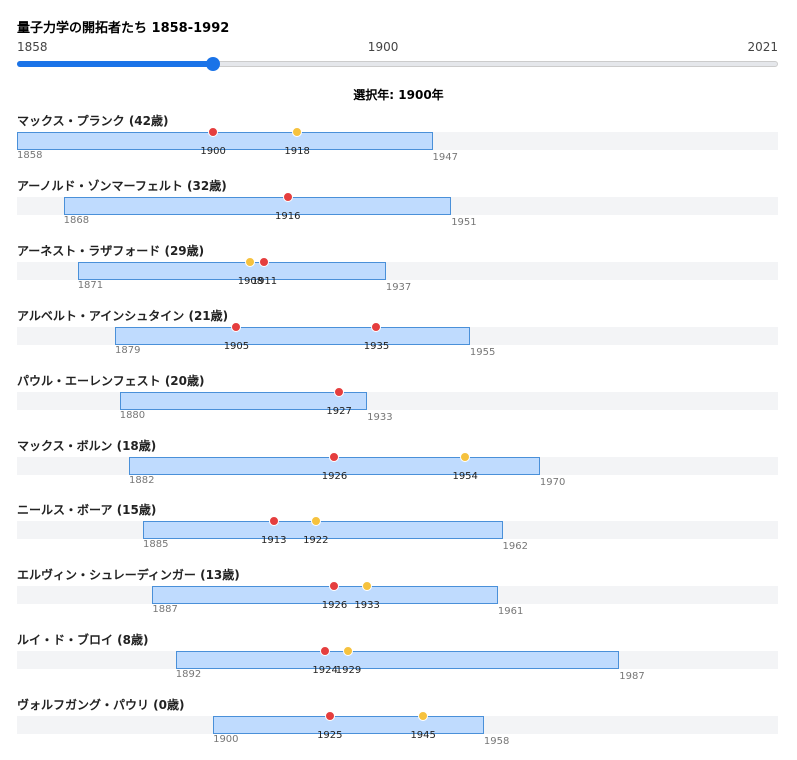 This screenshot has height=760, width=797. What do you see at coordinates (264, 281) in the screenshot?
I see `event-year: 1911` at bounding box center [264, 281].